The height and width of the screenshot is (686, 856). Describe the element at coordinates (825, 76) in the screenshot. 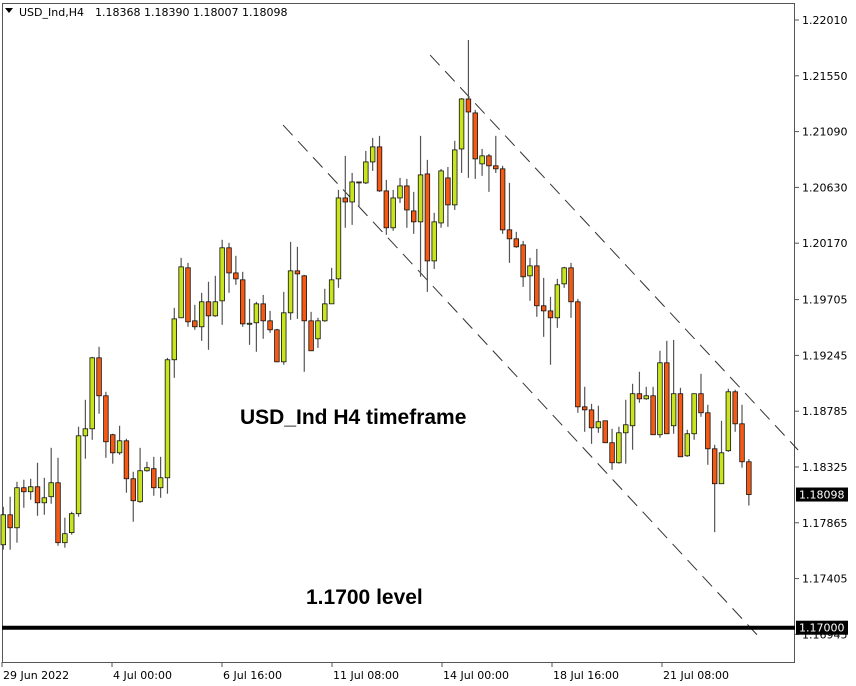

I see `price-tick-label: 1.21550` at that location.